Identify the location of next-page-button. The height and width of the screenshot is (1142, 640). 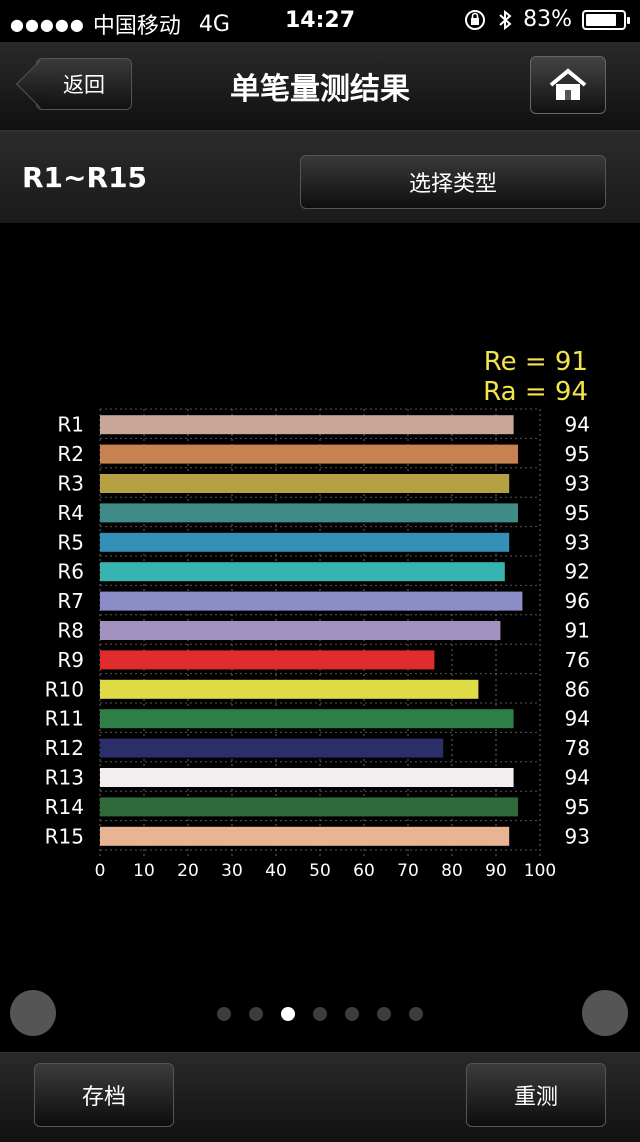
(605, 1013).